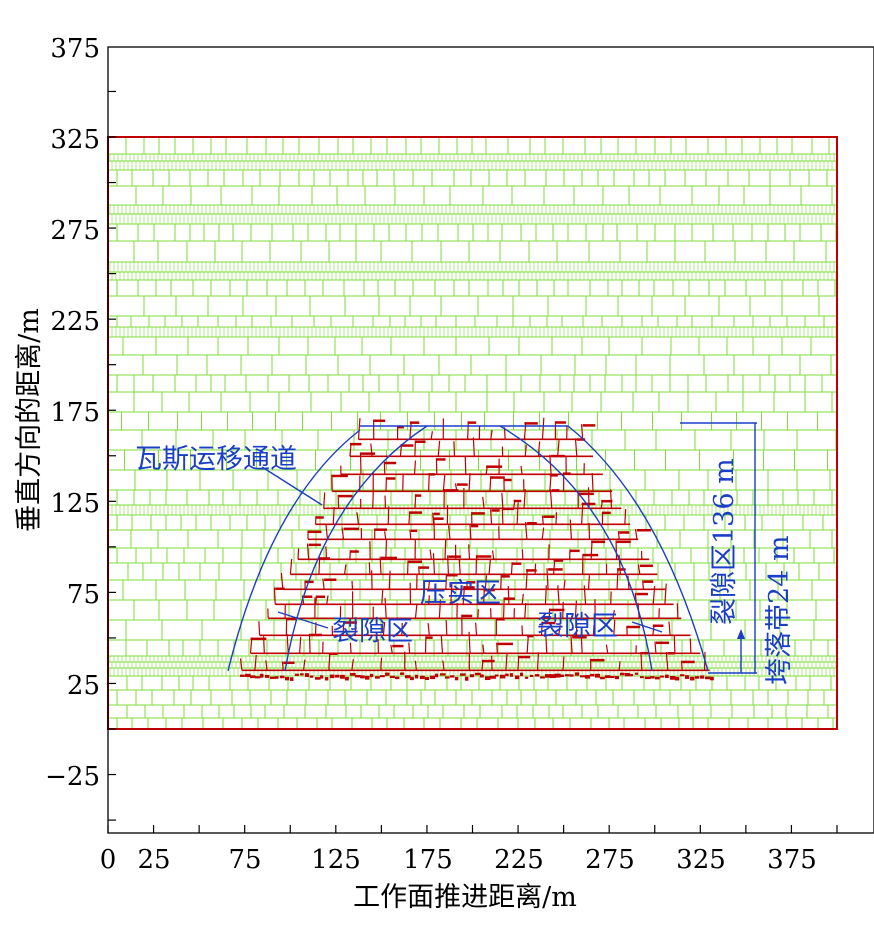 This screenshot has height=941, width=874. I want to click on x-tick-label: 0, so click(108, 860).